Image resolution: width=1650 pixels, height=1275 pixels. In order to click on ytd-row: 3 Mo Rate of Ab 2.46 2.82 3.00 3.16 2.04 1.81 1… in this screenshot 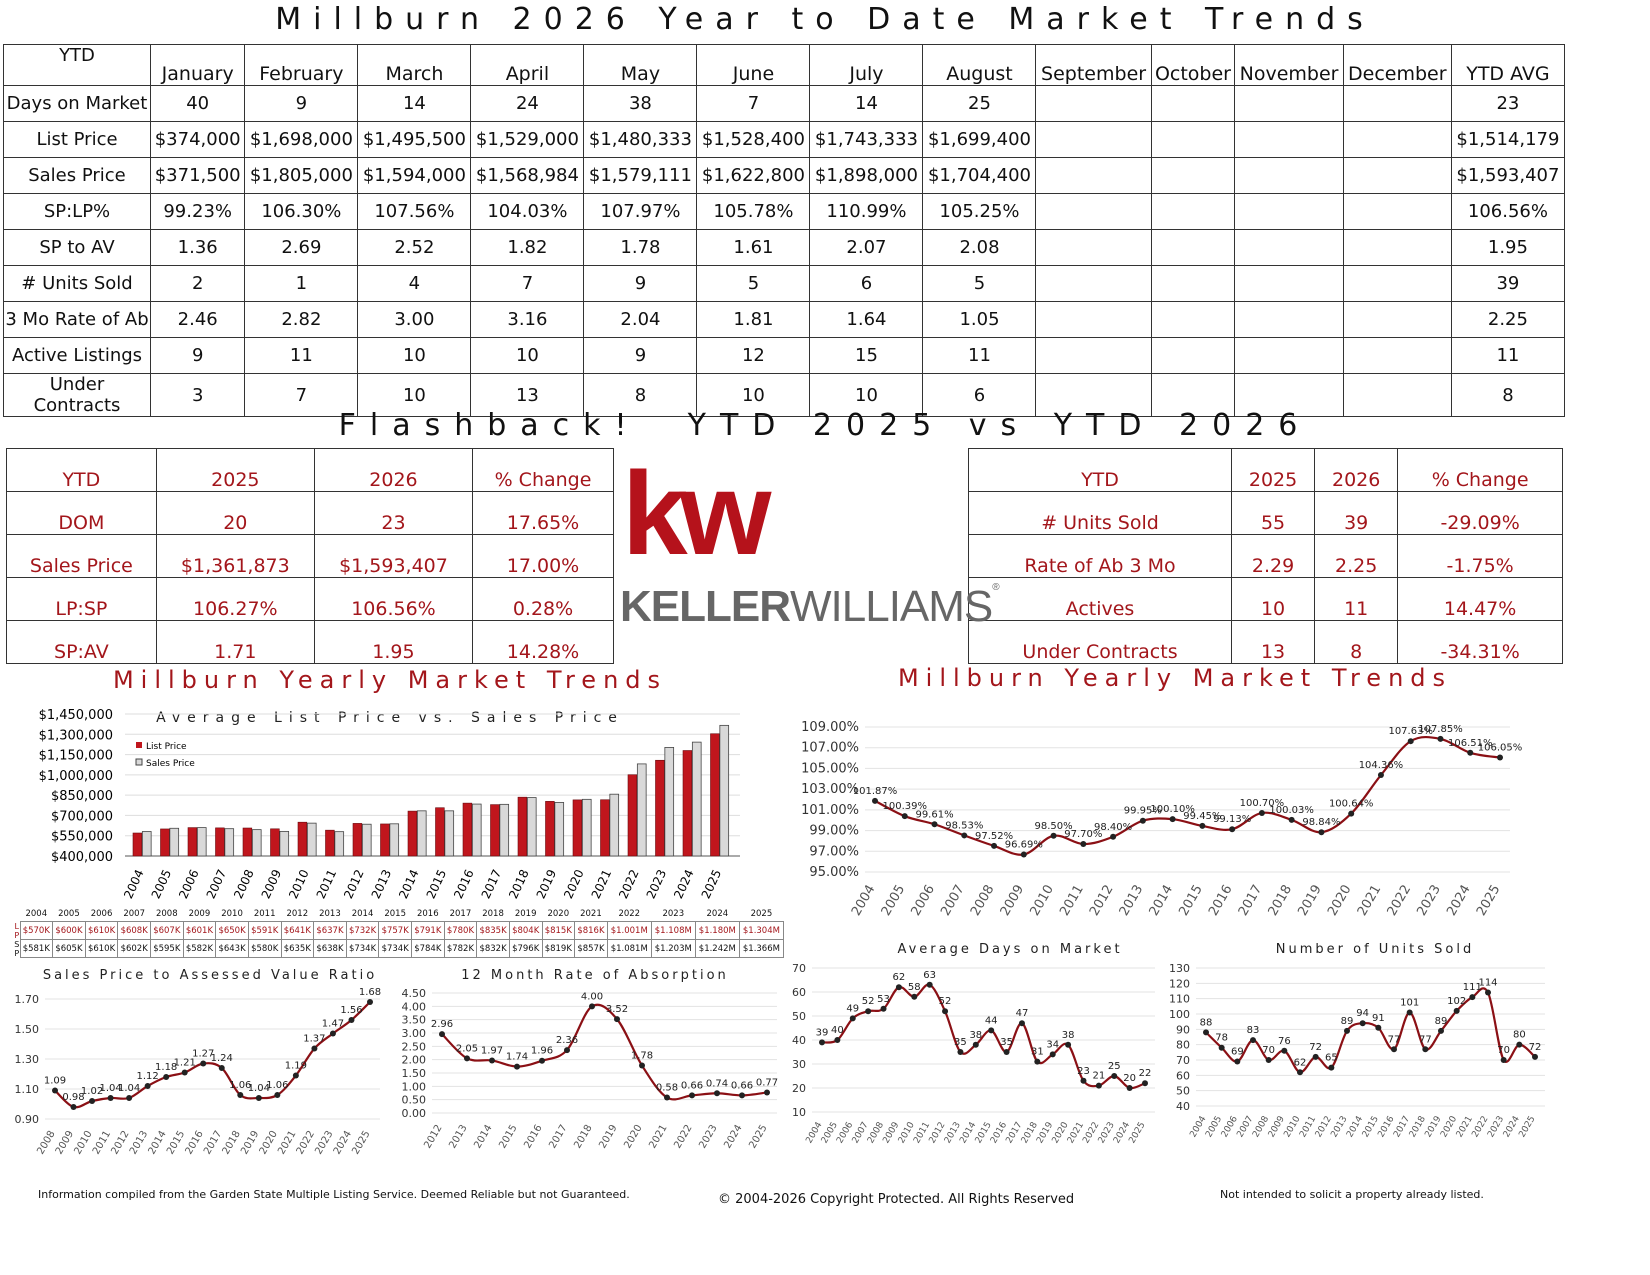, I will do `click(784, 319)`.